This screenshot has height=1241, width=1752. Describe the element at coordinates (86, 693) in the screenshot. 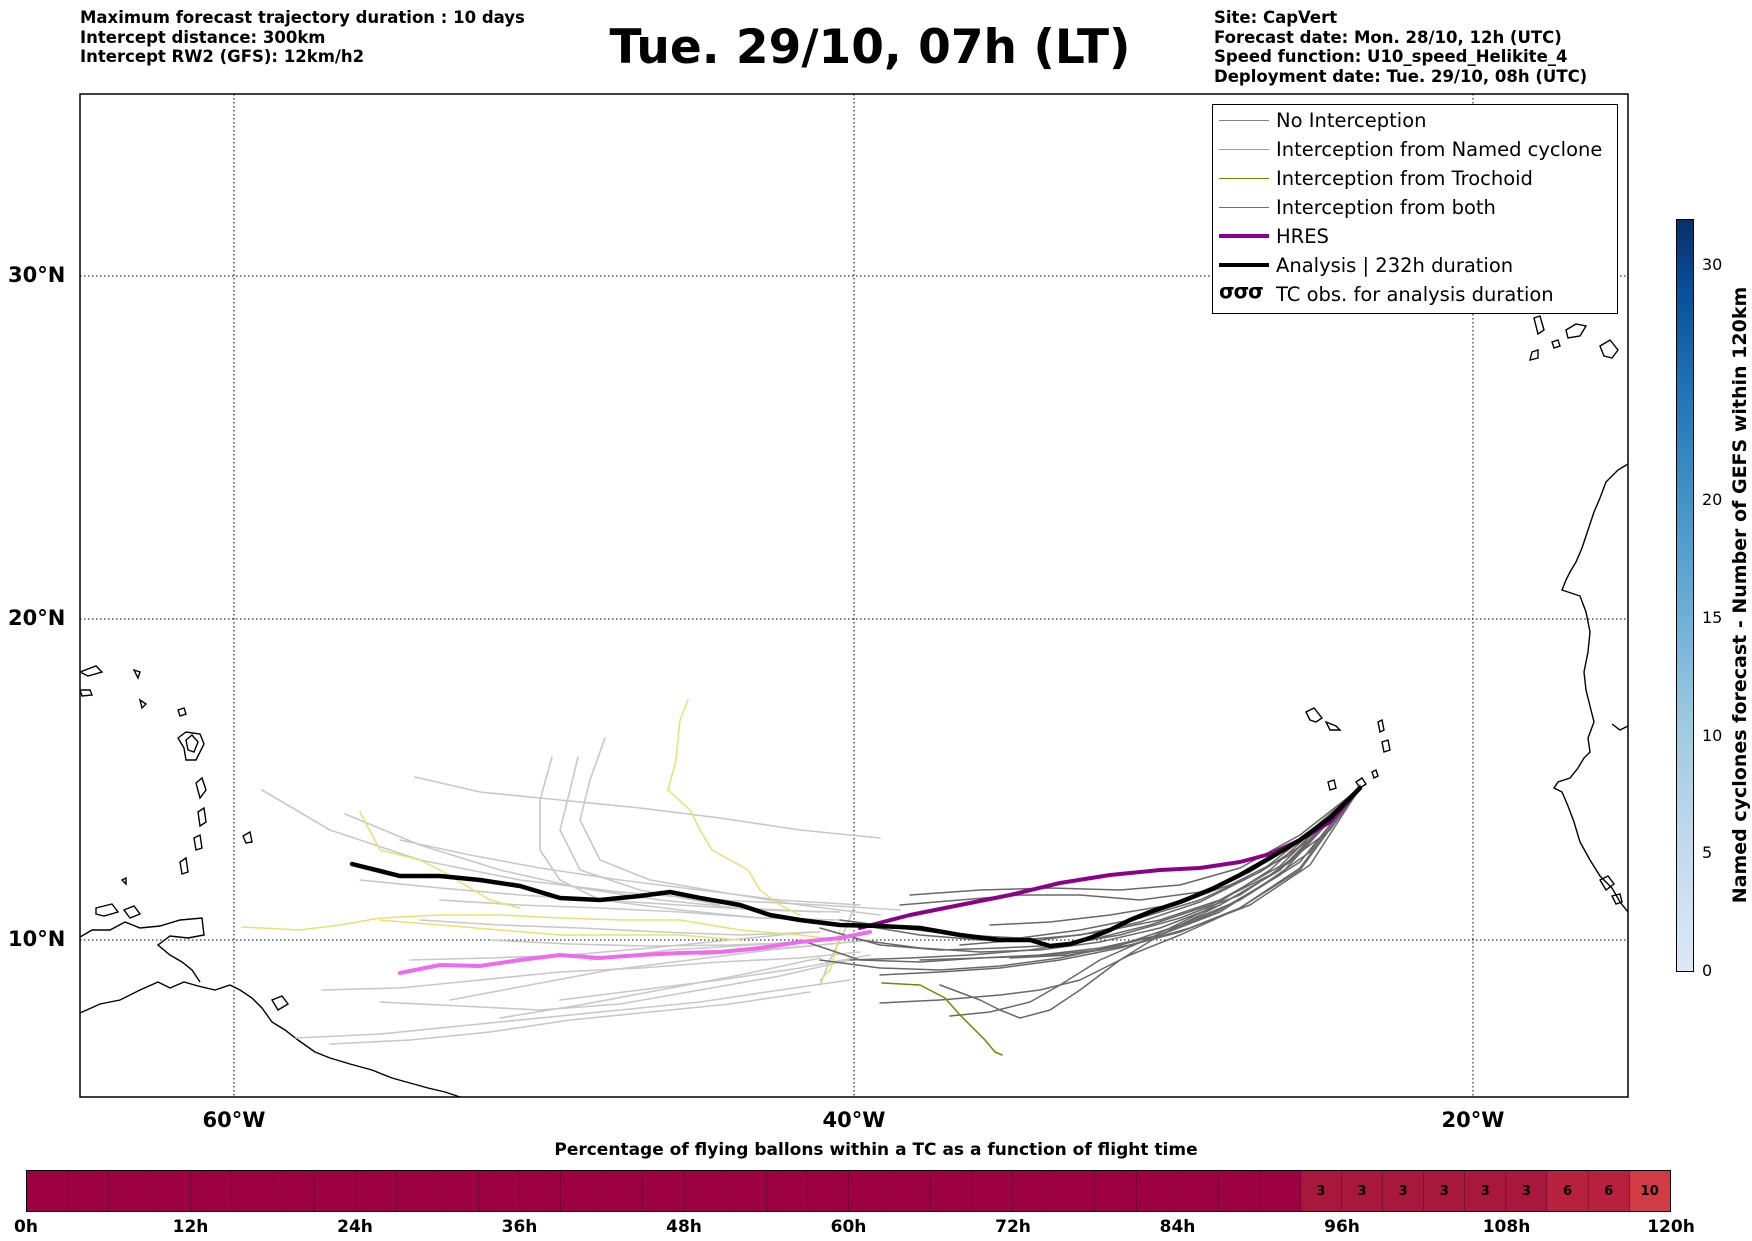

I see `small-island-d` at that location.